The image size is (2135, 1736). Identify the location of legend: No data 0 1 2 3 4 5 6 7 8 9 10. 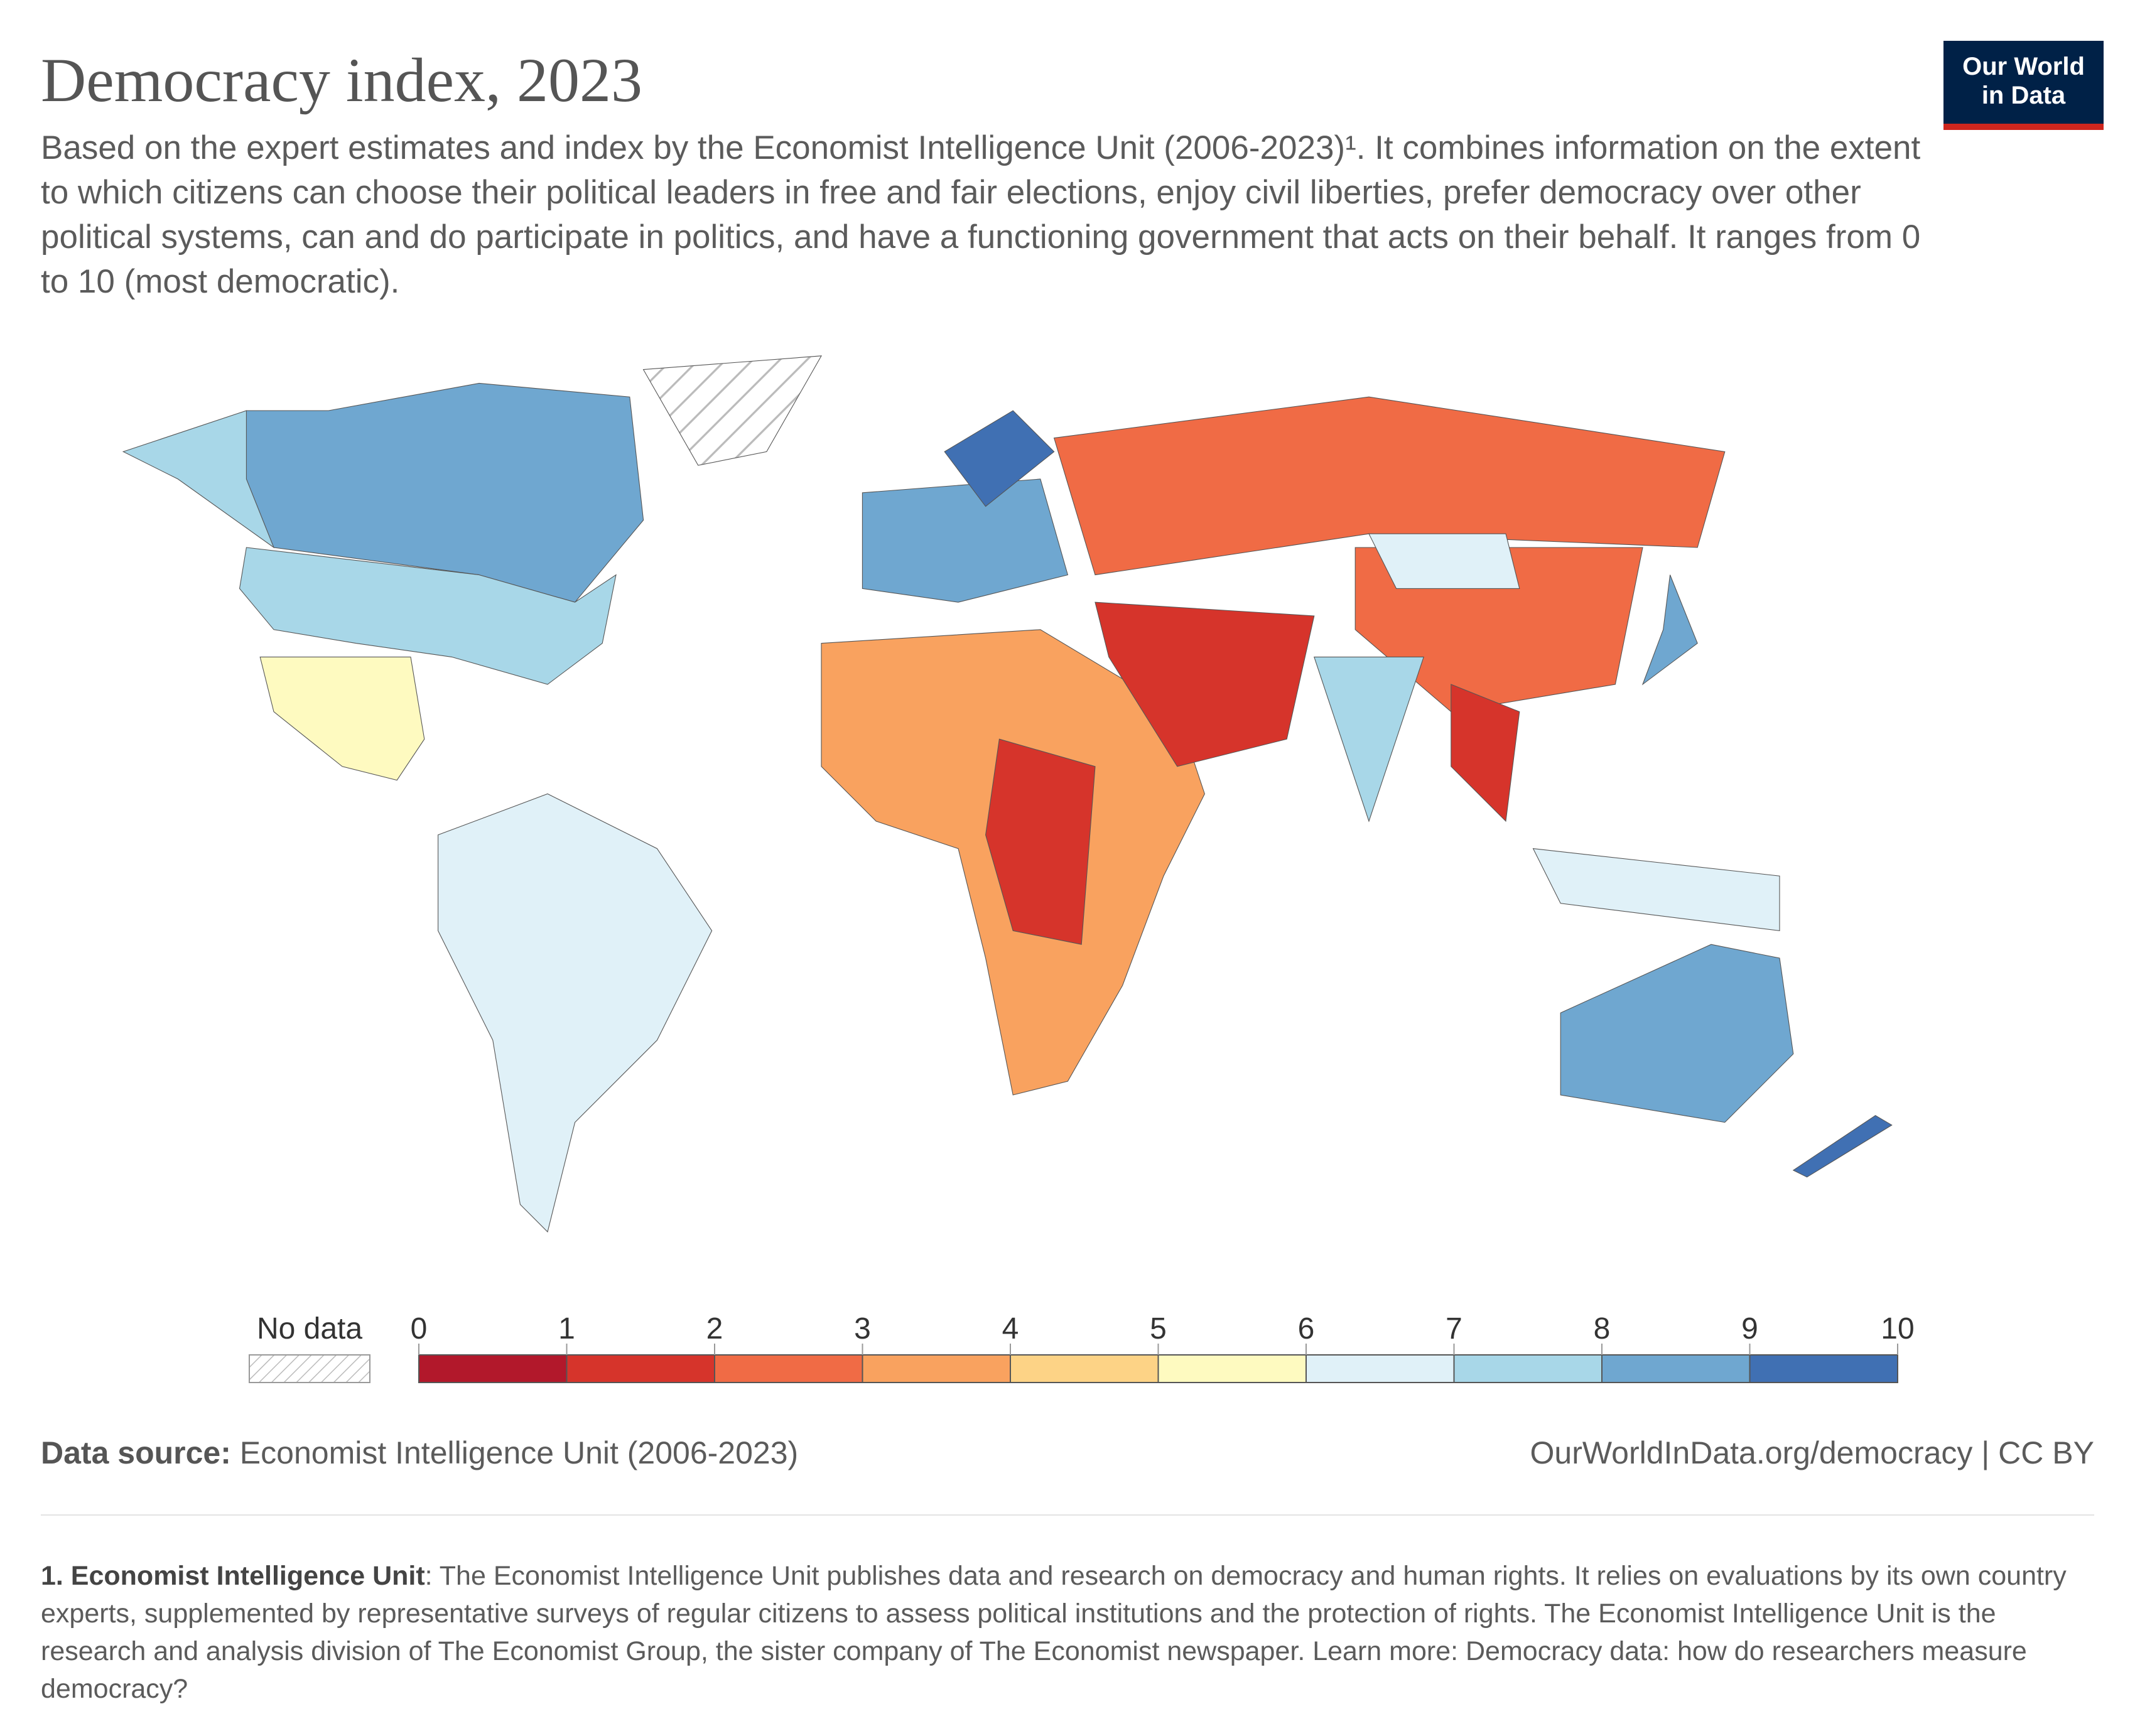
(1082, 1347).